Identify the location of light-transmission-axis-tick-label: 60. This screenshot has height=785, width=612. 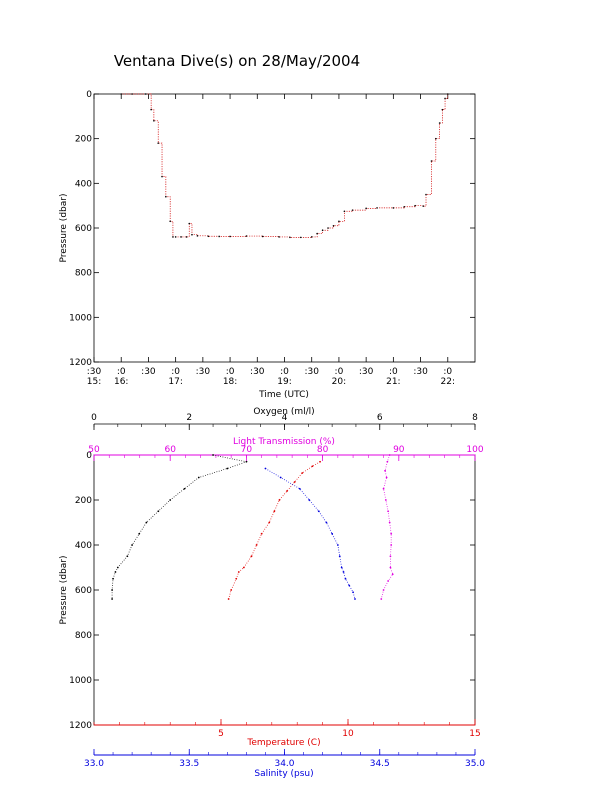
(170, 450).